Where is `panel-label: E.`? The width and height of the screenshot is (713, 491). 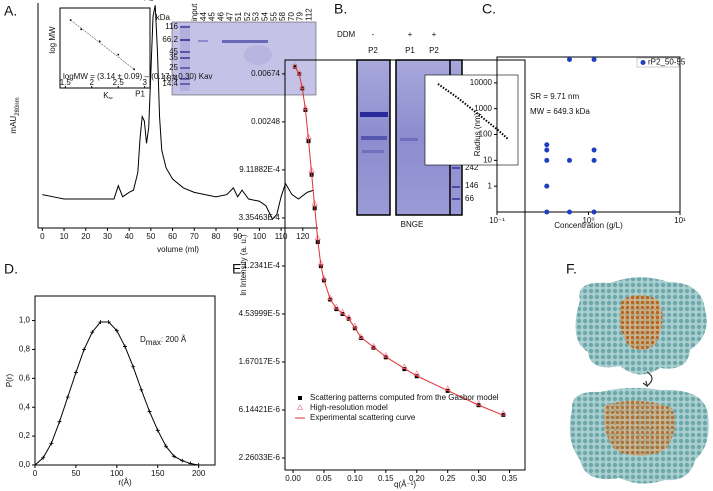 panel-label: E. is located at coordinates (238, 269).